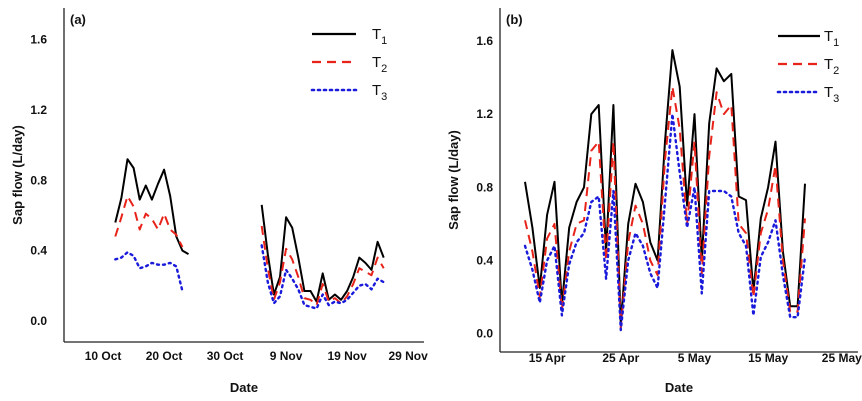 The width and height of the screenshot is (862, 401). What do you see at coordinates (408, 356) in the screenshot?
I see `x-tick-label: 29 Nov` at bounding box center [408, 356].